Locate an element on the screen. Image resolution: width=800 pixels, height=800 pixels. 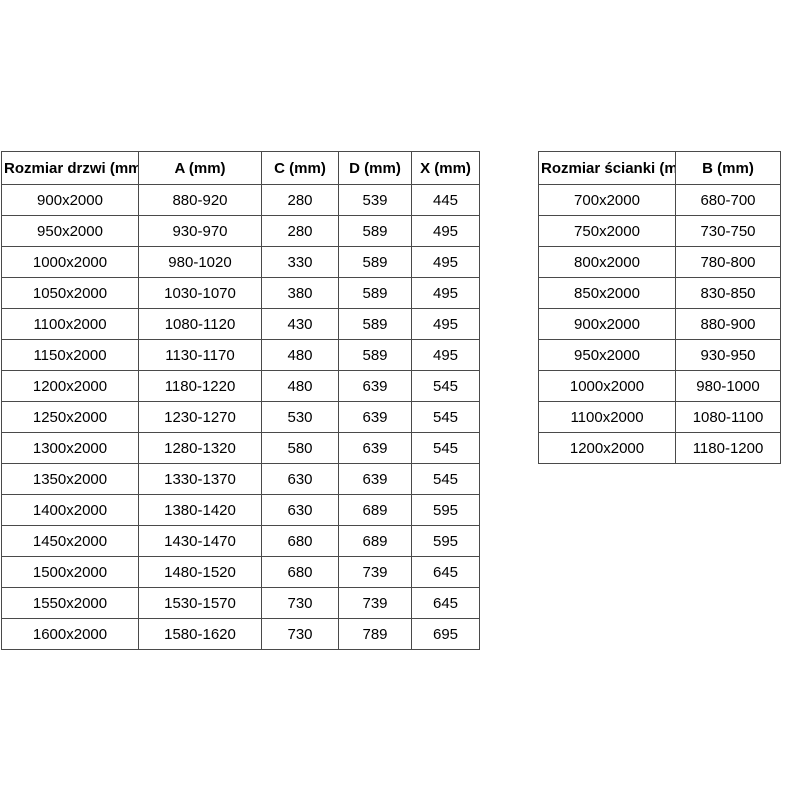
table-cell: 930-950 is located at coordinates (728, 355).